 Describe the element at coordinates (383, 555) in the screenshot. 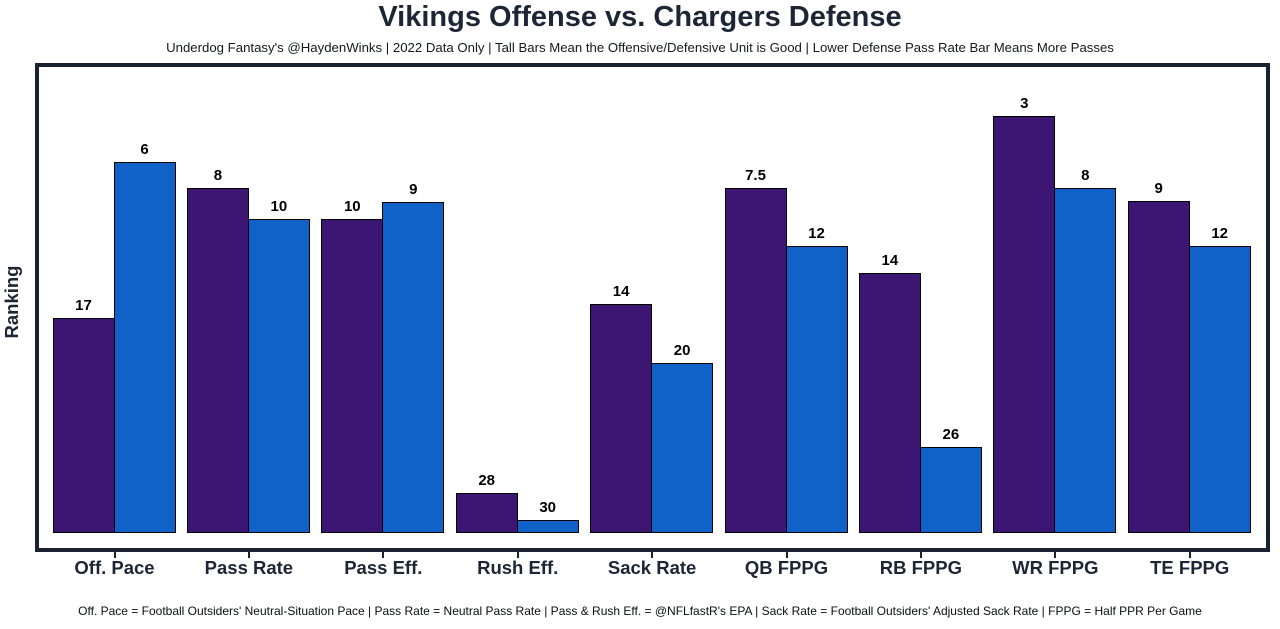

I see `x-tick-pass-eff` at that location.